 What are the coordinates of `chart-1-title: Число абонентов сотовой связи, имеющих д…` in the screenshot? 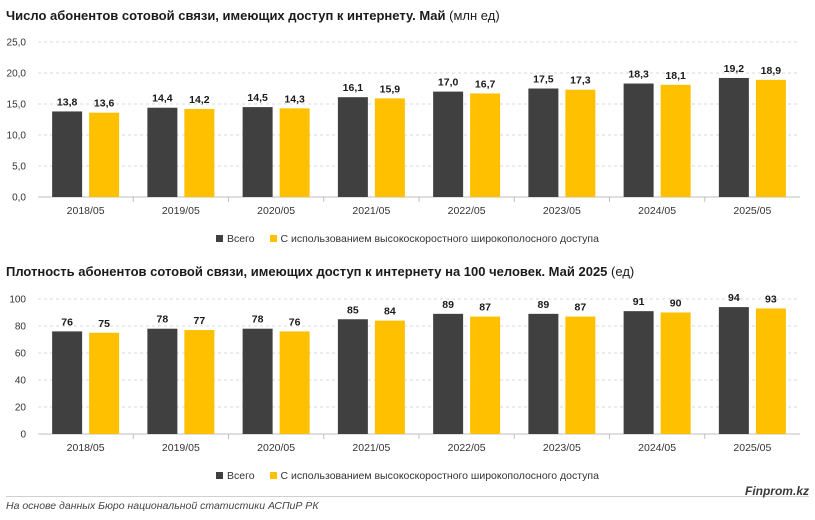 It's located at (253, 15).